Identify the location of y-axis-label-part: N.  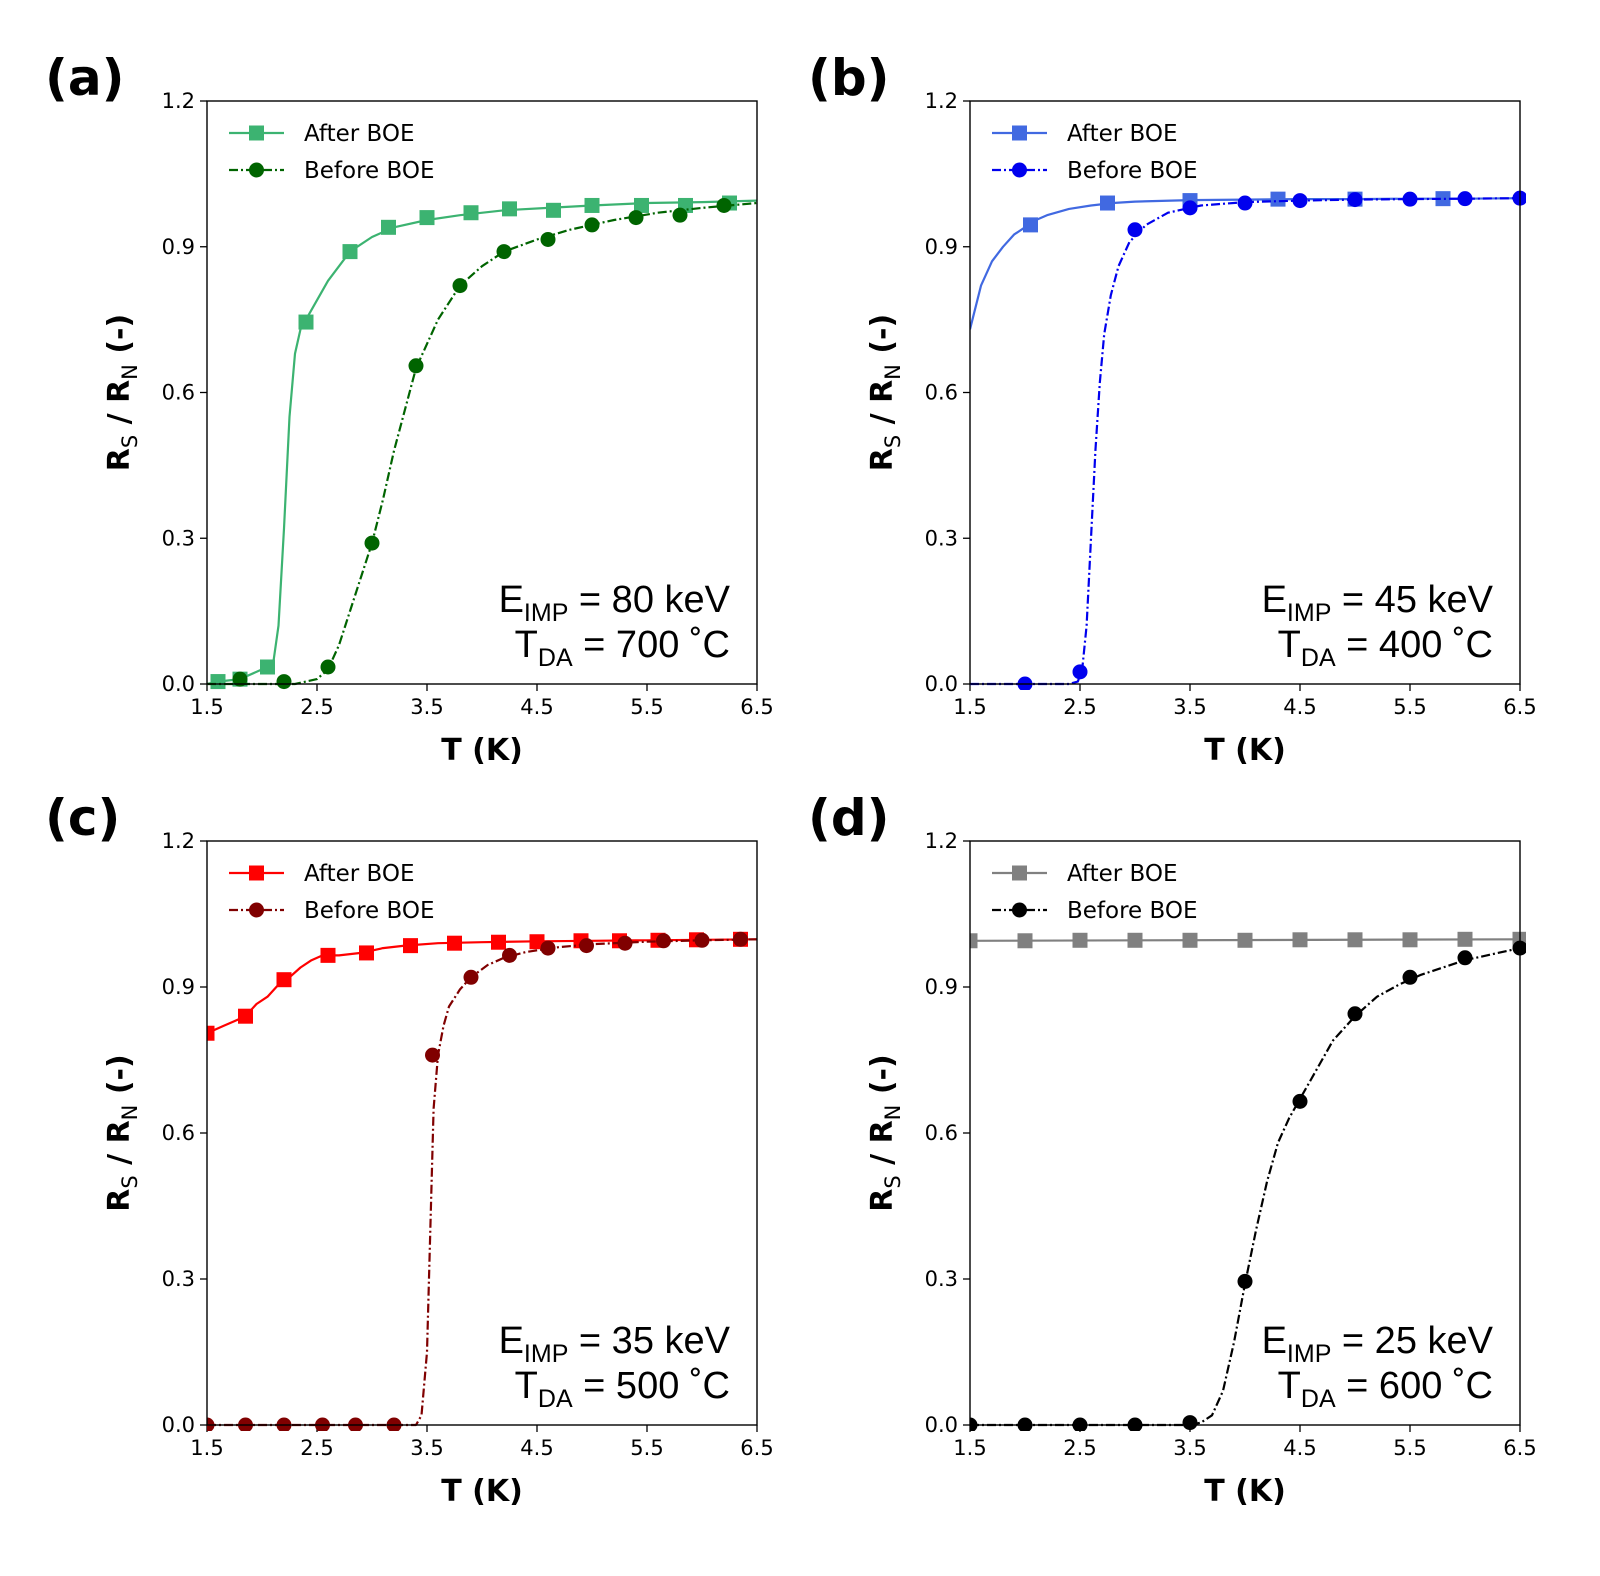
(893, 372).